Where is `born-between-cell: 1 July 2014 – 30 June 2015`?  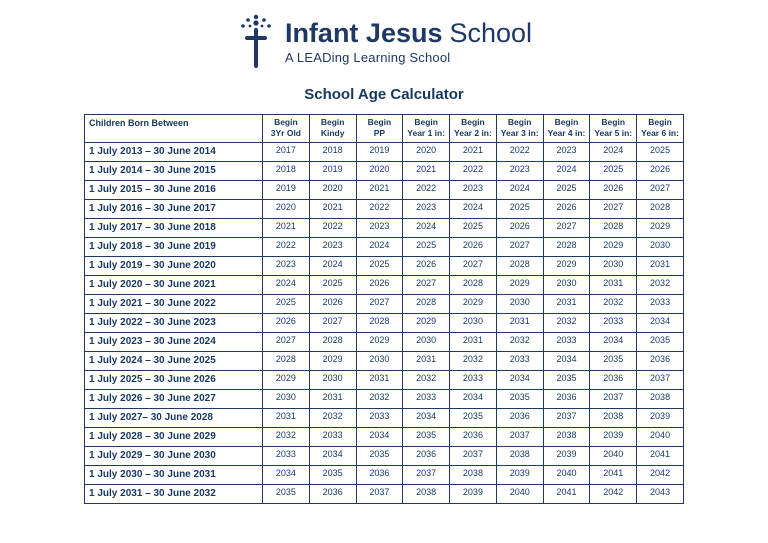
born-between-cell: 1 July 2014 – 30 June 2015 is located at coordinates (173, 170).